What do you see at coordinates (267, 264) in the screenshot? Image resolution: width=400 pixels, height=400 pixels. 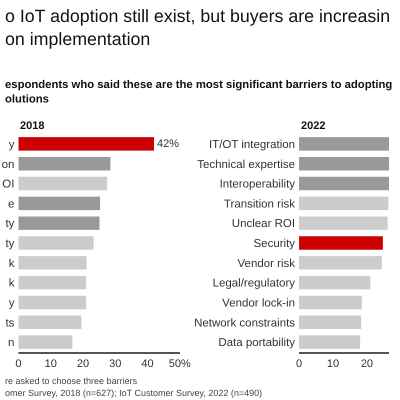 I see `y-tick-label: Vendor risk` at bounding box center [267, 264].